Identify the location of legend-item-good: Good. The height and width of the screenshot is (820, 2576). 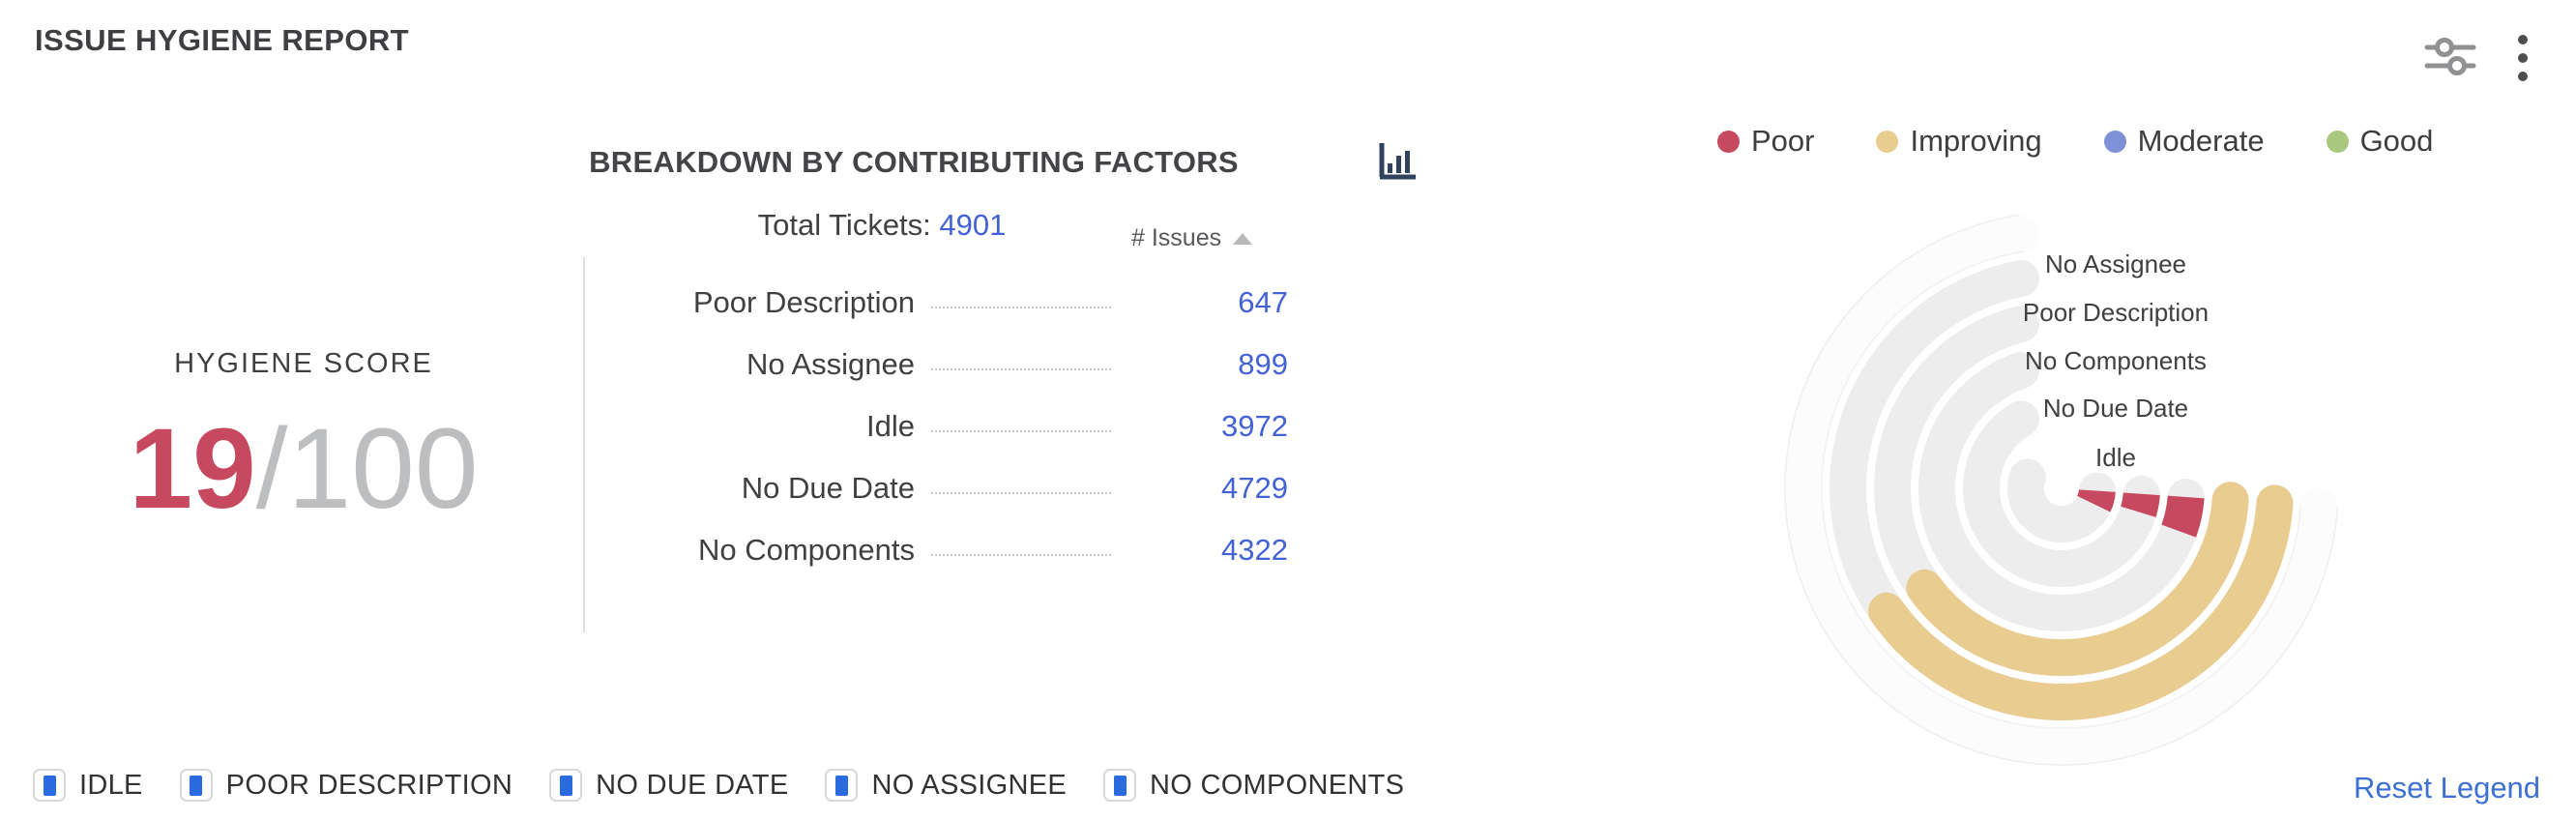
(2380, 141).